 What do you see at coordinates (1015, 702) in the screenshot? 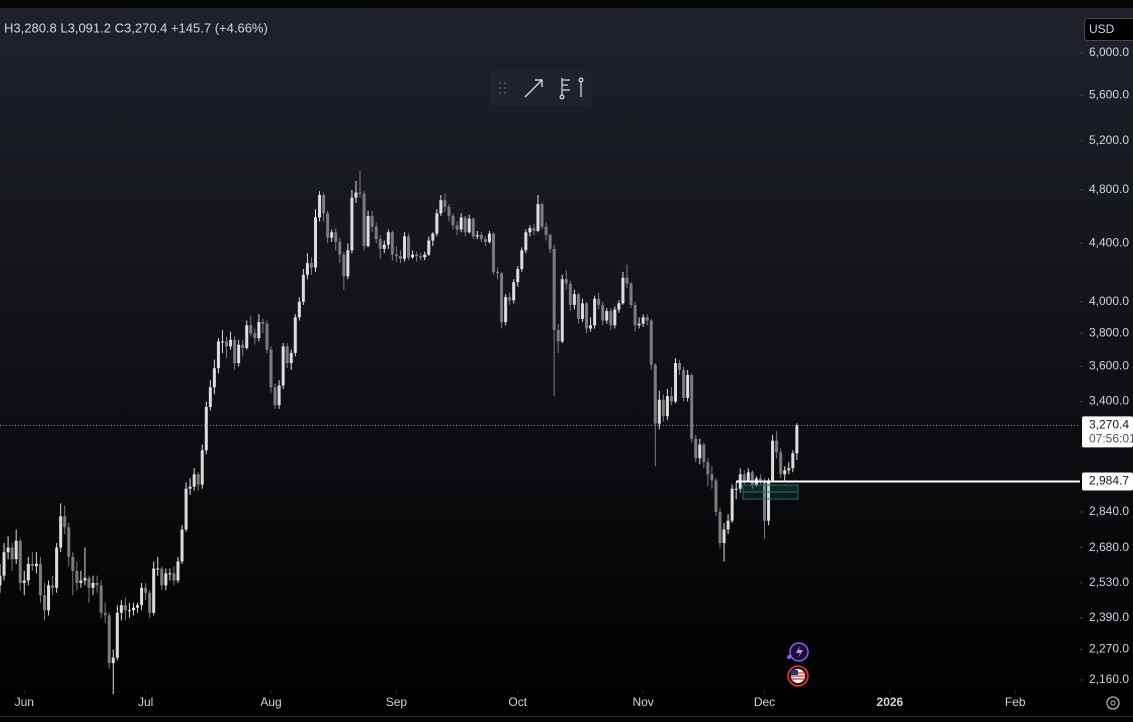
I see `x-tick-label: Feb` at bounding box center [1015, 702].